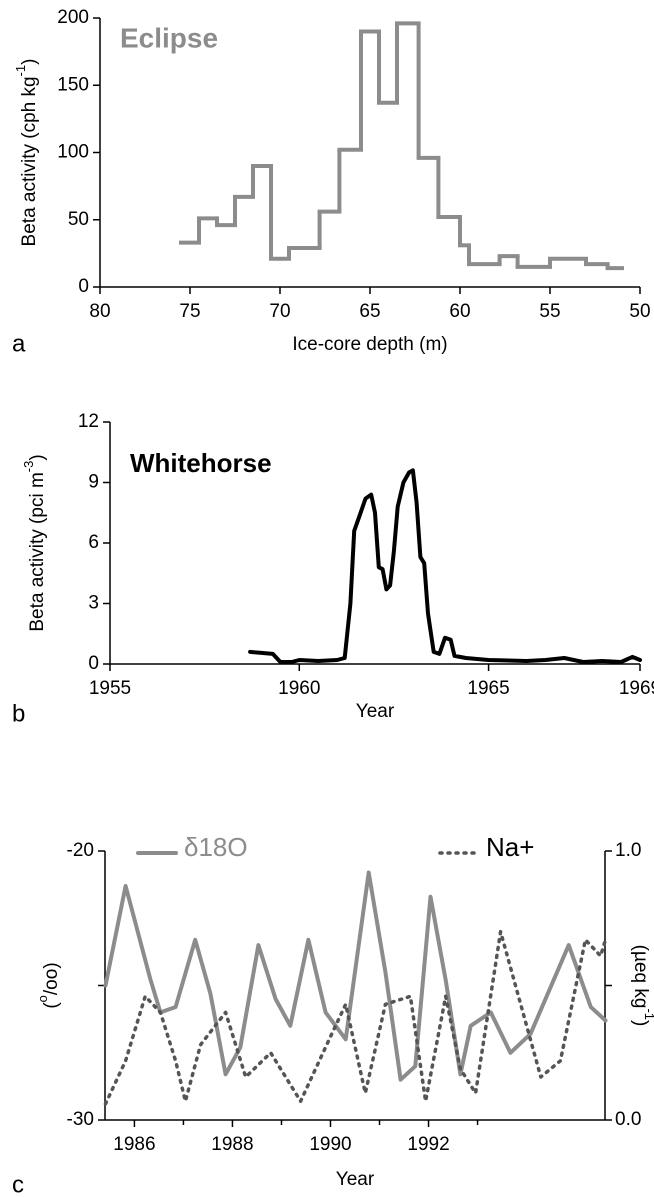 This screenshot has height=1197, width=654. What do you see at coordinates (648, 1014) in the screenshot?
I see `y2-axis-label-sup: -1` at bounding box center [648, 1014].